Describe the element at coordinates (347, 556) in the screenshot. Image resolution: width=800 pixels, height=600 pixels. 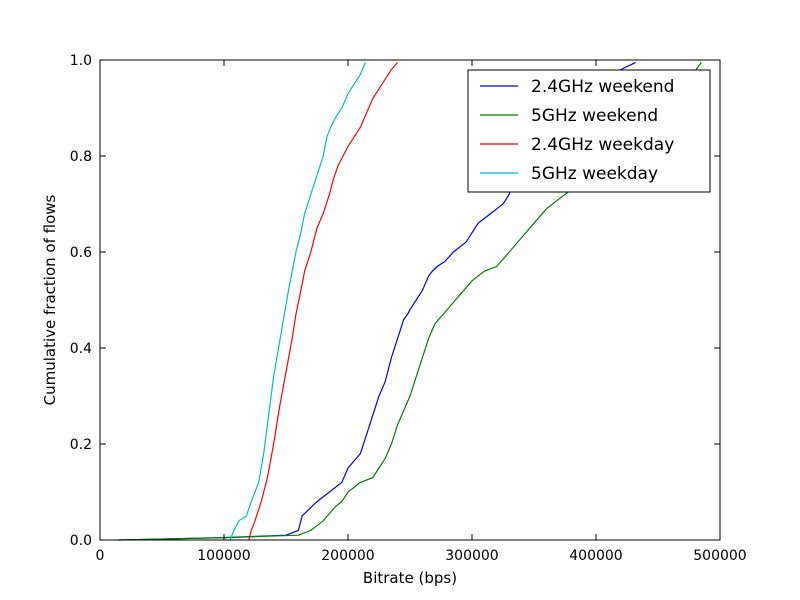
I see `x-tick-label: 200000` at that location.